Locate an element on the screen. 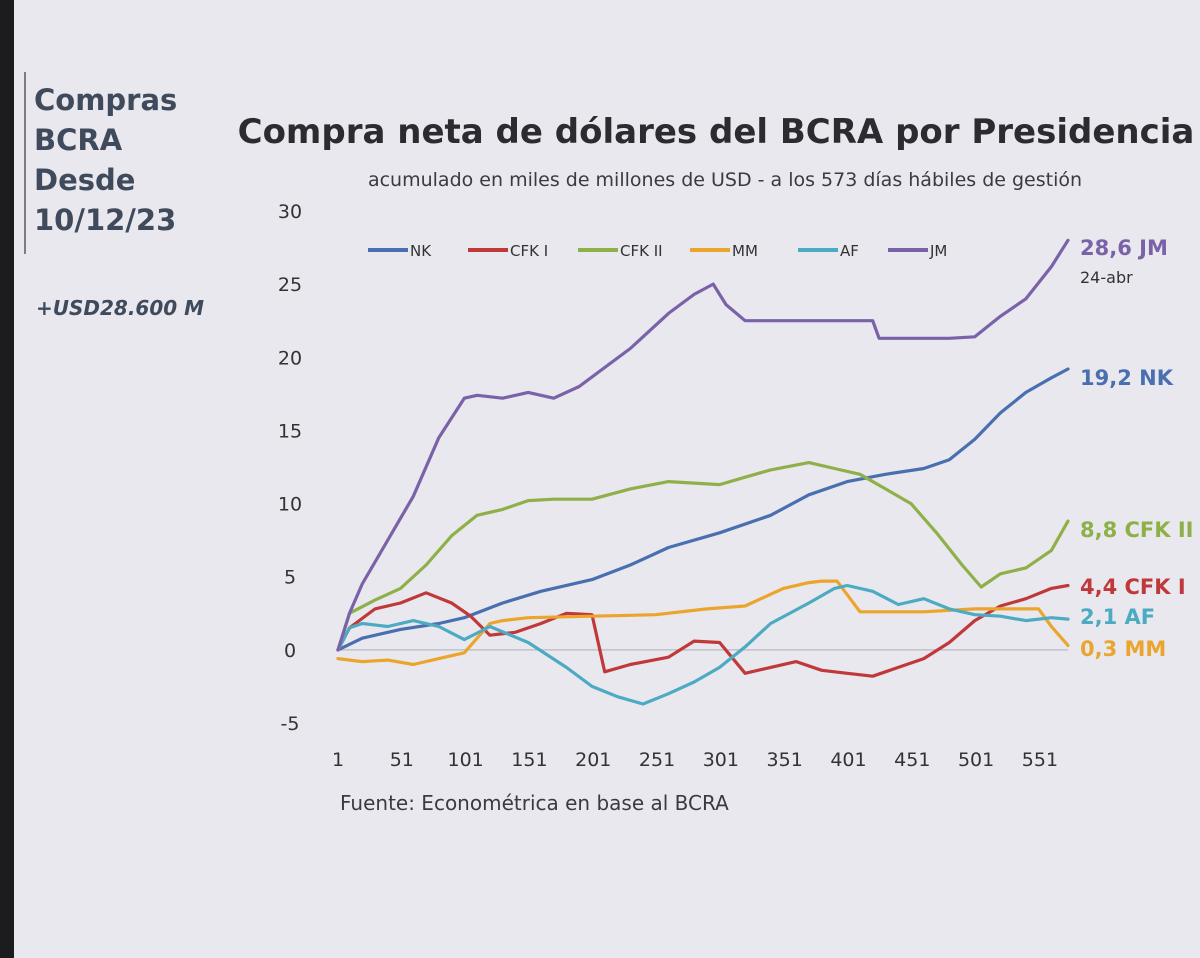 The image size is (1200, 958). legend-label: NK is located at coordinates (421, 251).